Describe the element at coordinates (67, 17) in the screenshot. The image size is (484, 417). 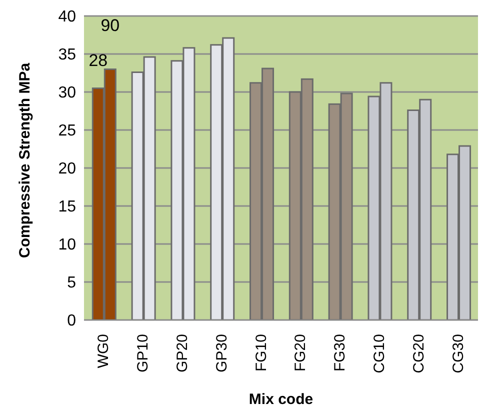
I see `y-tick-label: 40` at that location.